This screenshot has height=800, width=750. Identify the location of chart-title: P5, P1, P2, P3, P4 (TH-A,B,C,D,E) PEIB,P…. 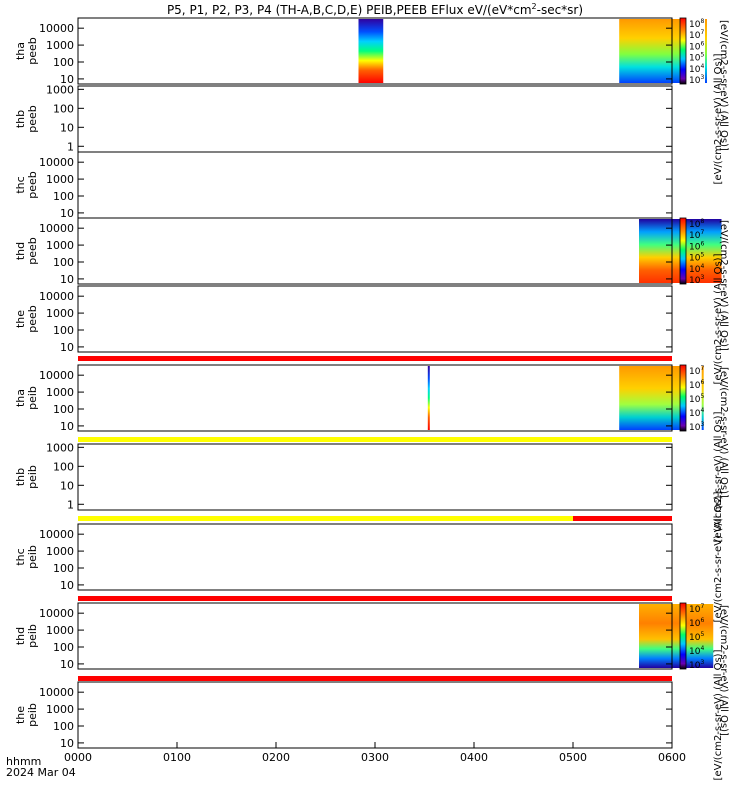
(375, 9).